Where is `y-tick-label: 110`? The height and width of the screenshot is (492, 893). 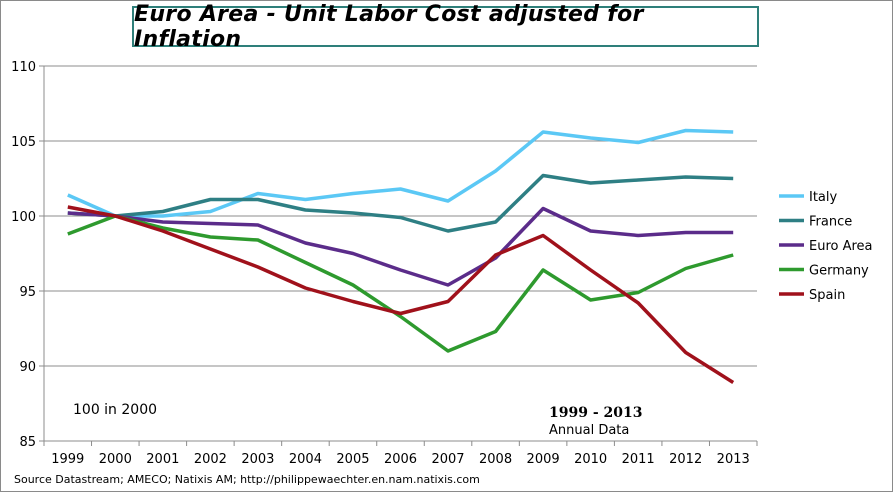
y-tick-label: 110 is located at coordinates (23, 67).